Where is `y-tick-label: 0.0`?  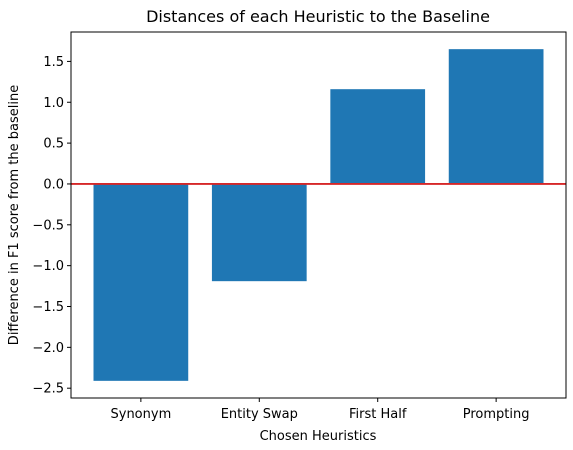
y-tick-label: 0.0 is located at coordinates (53, 184).